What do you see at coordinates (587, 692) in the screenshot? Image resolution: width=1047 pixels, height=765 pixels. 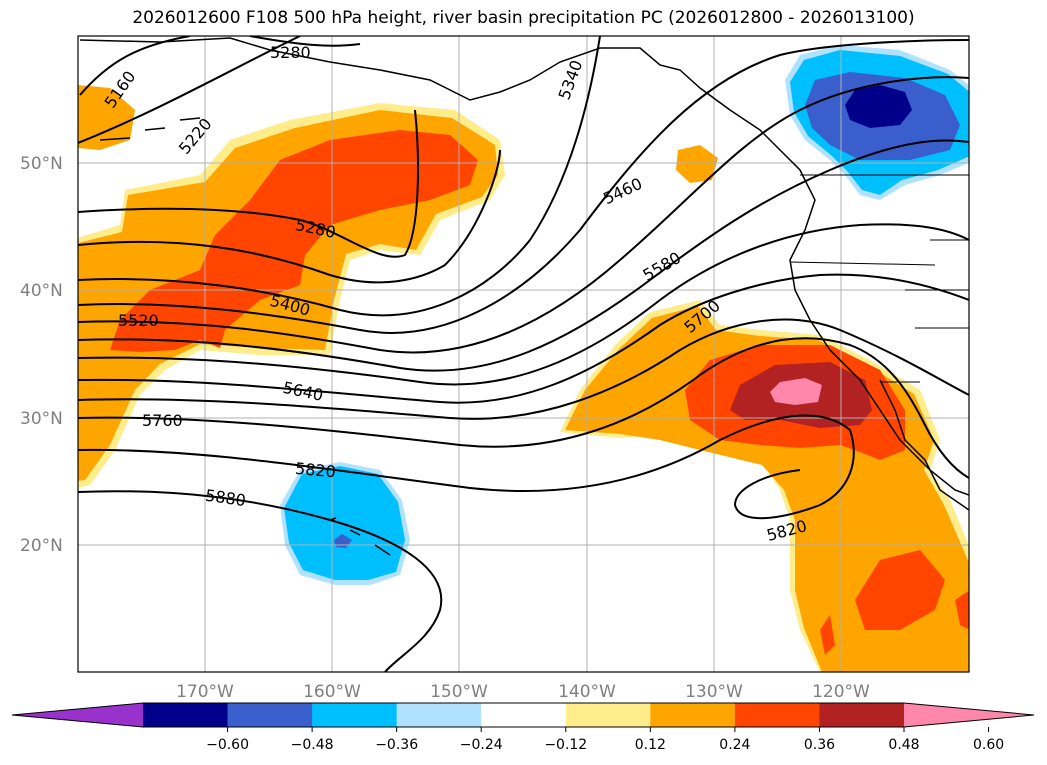 I see `lon-label: 140°W` at bounding box center [587, 692].